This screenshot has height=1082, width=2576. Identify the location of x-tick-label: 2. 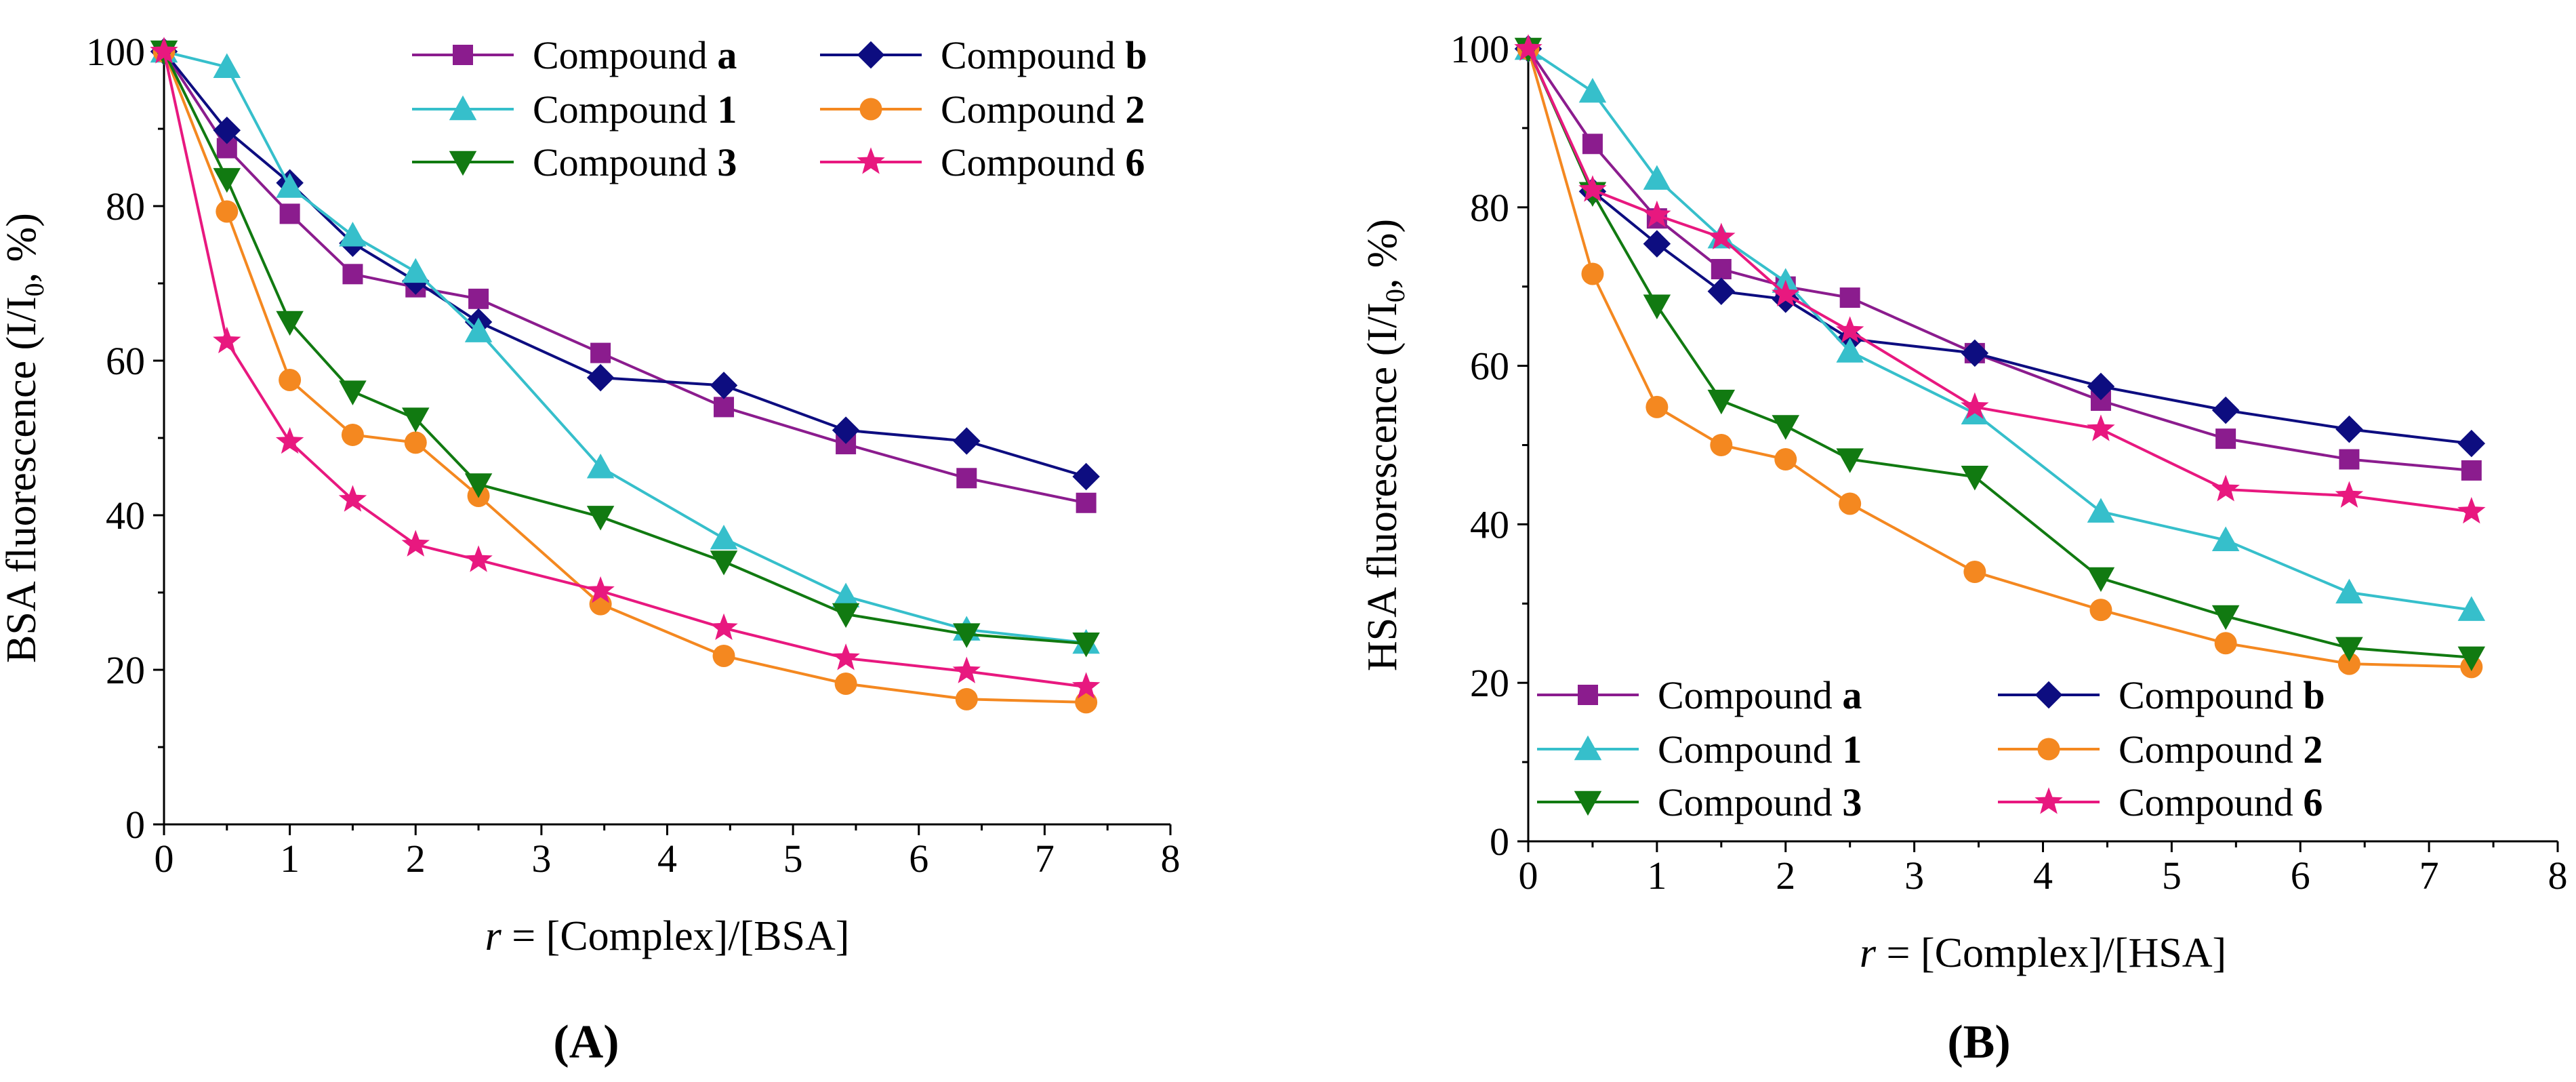
(1785, 876).